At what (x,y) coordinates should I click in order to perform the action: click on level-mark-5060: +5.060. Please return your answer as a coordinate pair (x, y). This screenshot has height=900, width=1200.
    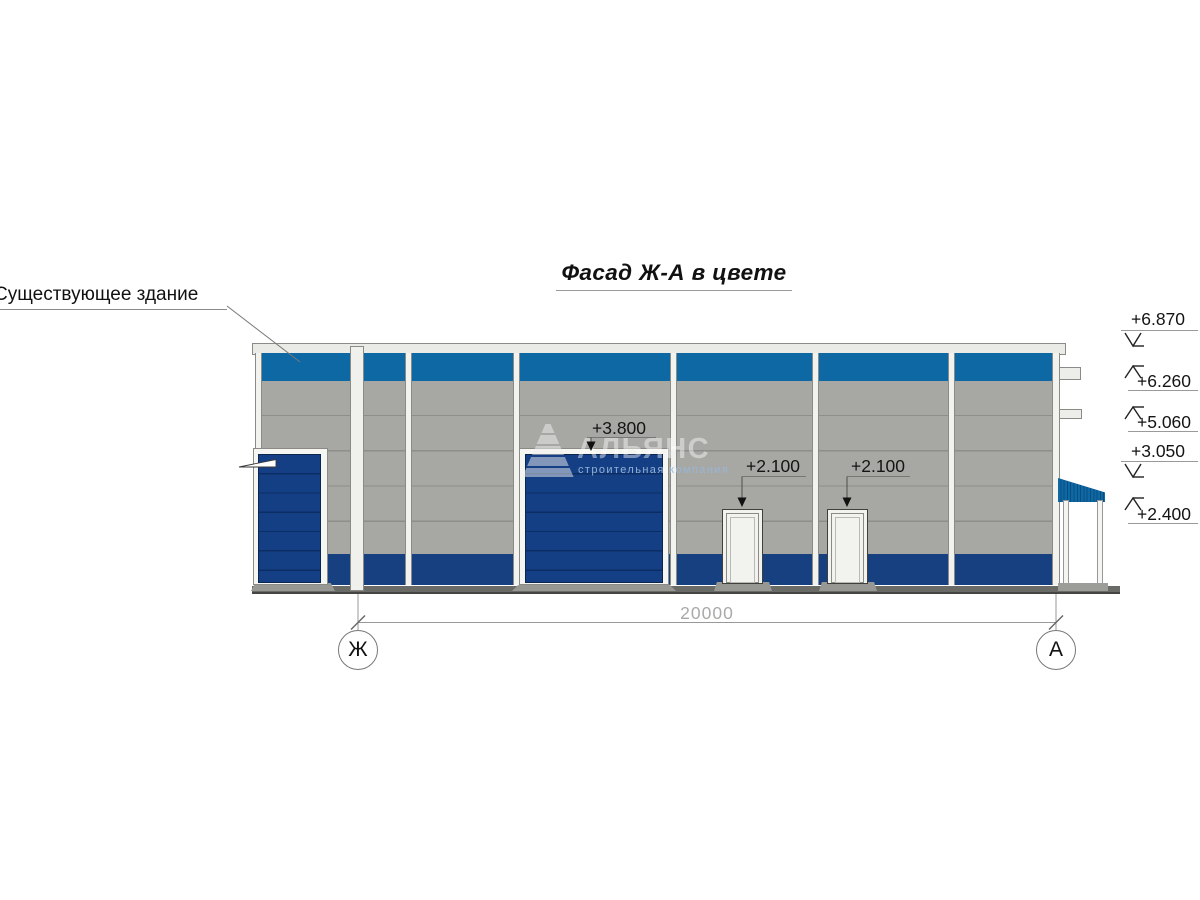
    Looking at the image, I should click on (1164, 422).